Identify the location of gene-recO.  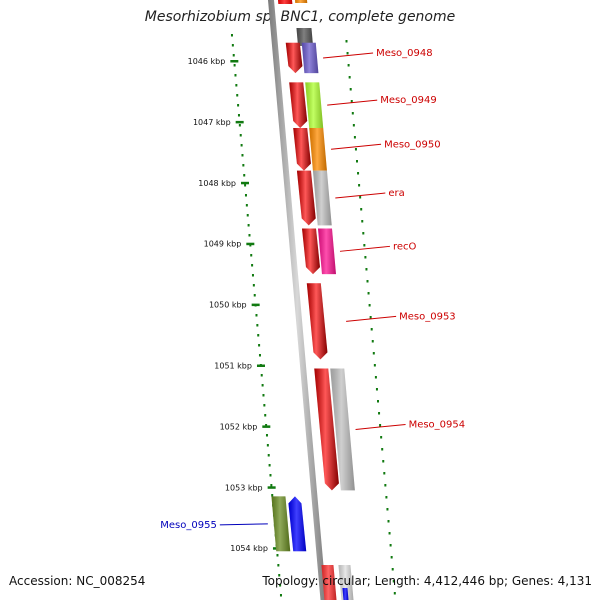
(310, 251).